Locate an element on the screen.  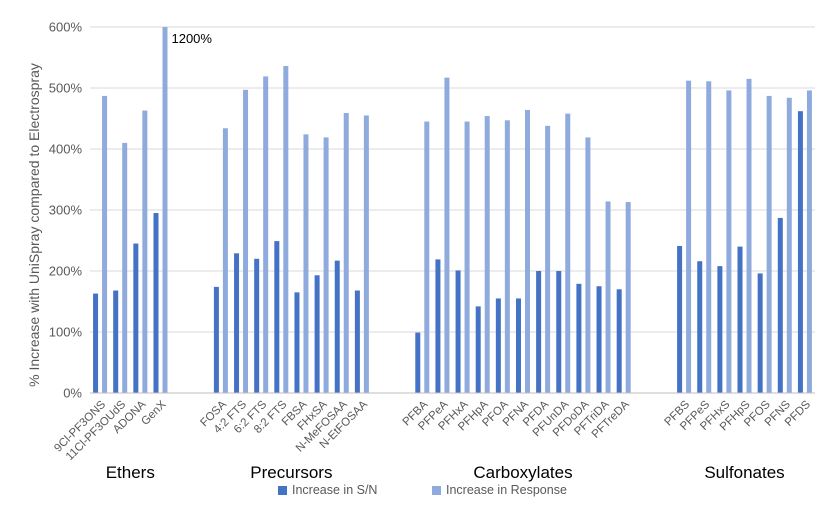
overflow-annotation: 1200% is located at coordinates (191, 38).